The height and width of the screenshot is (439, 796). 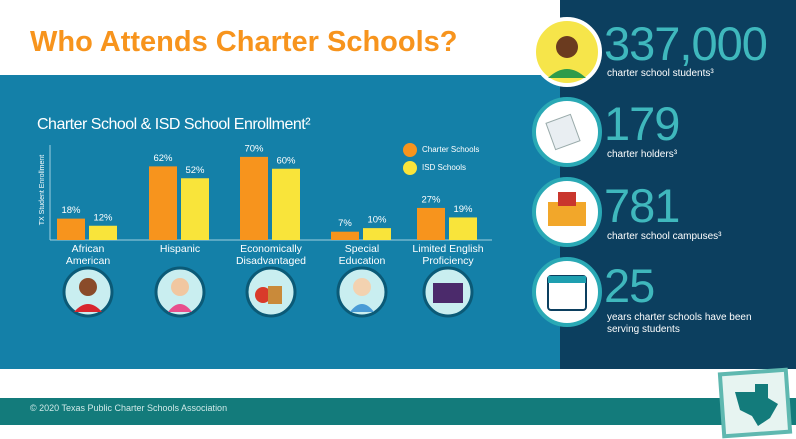 What do you see at coordinates (448, 255) in the screenshot?
I see `x-tick-label: Limited English Proficiency` at bounding box center [448, 255].